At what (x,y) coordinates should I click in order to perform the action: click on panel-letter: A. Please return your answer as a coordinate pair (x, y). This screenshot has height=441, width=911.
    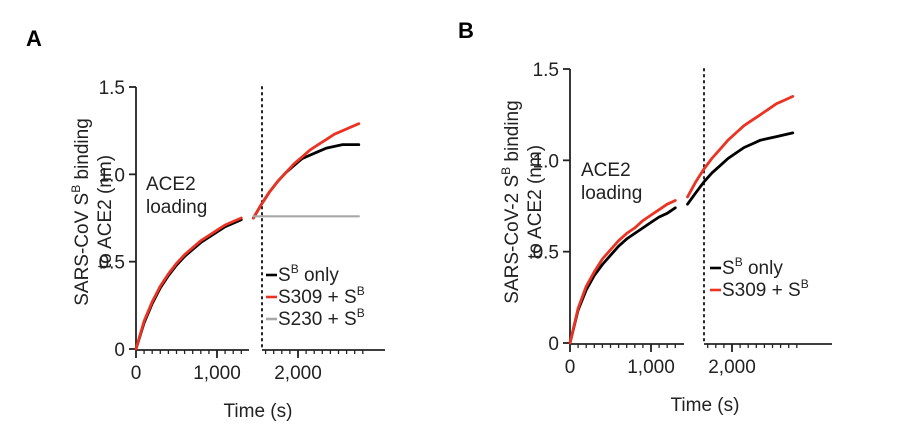
    Looking at the image, I should click on (34, 38).